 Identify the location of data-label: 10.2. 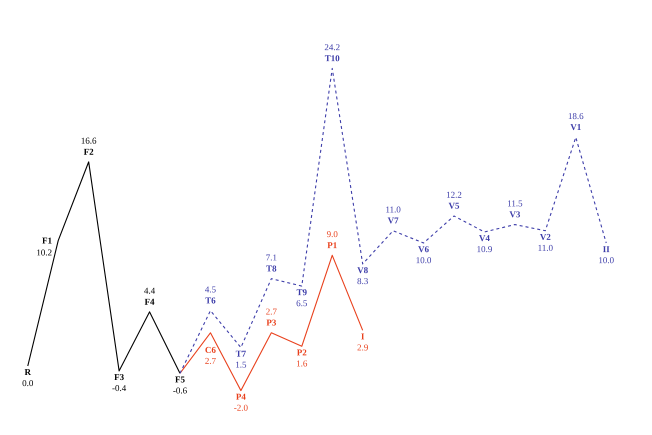
(44, 252).